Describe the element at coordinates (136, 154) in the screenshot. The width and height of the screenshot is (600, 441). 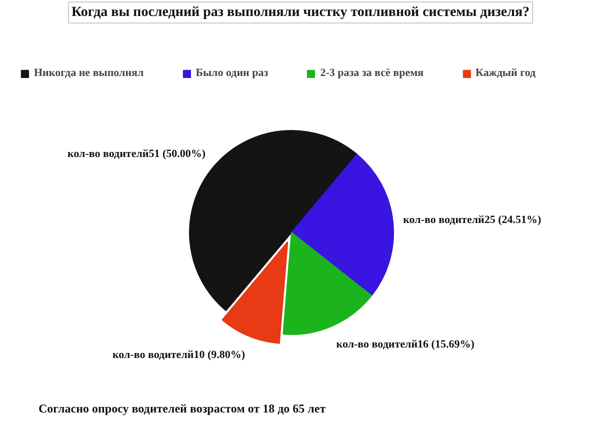
I see `data-label: кол-во водителй51 (50.00%)` at that location.